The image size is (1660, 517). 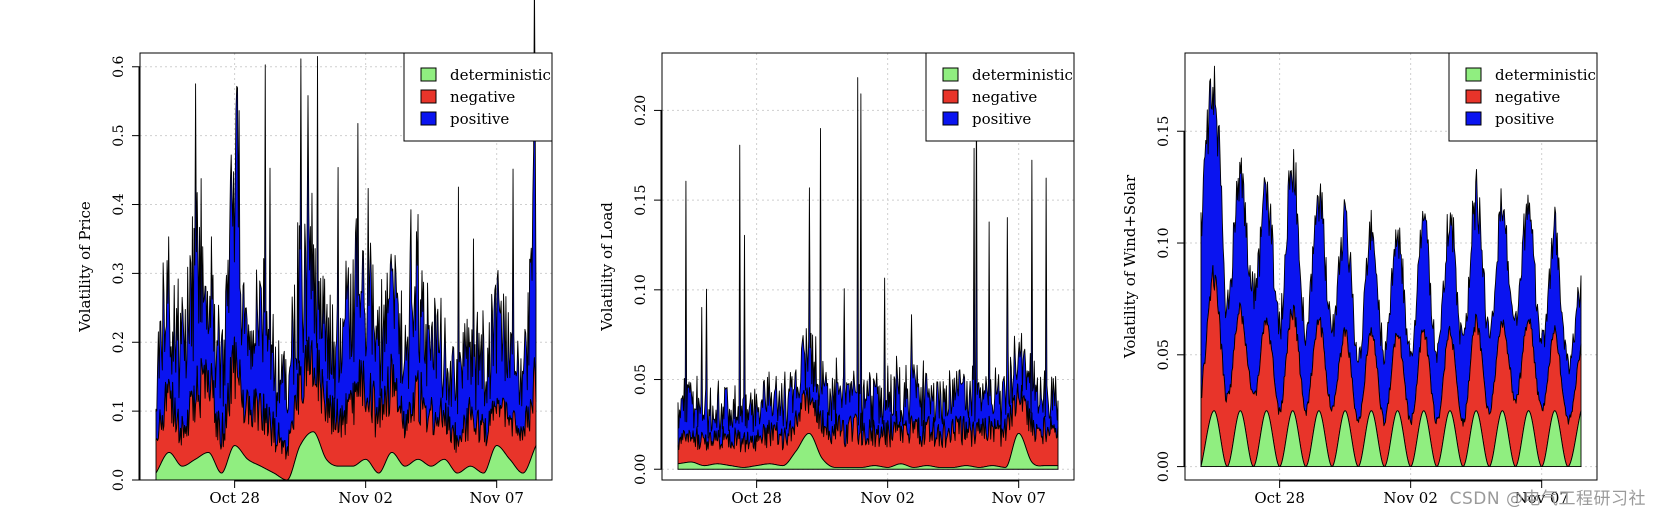 What do you see at coordinates (119, 411) in the screenshot?
I see `y-tick-label: 0.1` at bounding box center [119, 411].